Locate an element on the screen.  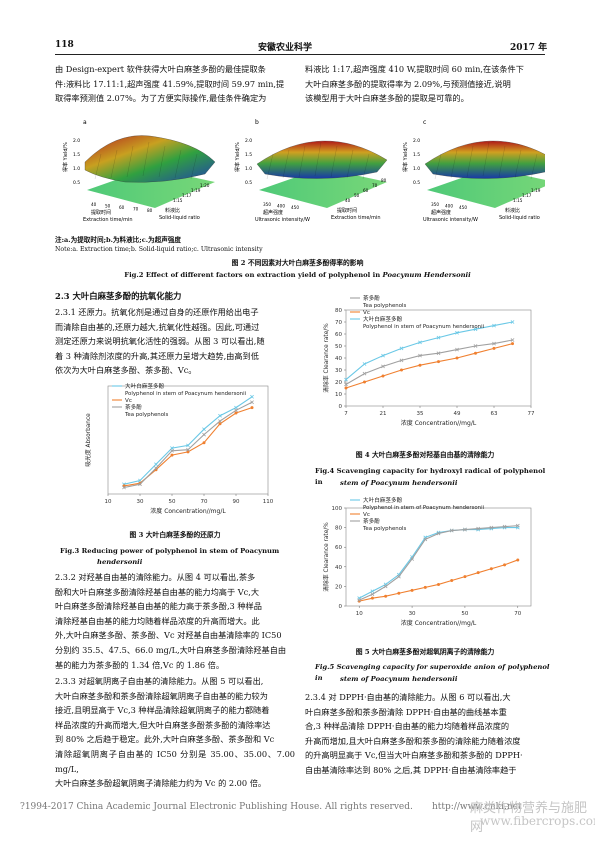
legend-label: Vc is located at coordinates (366, 313).